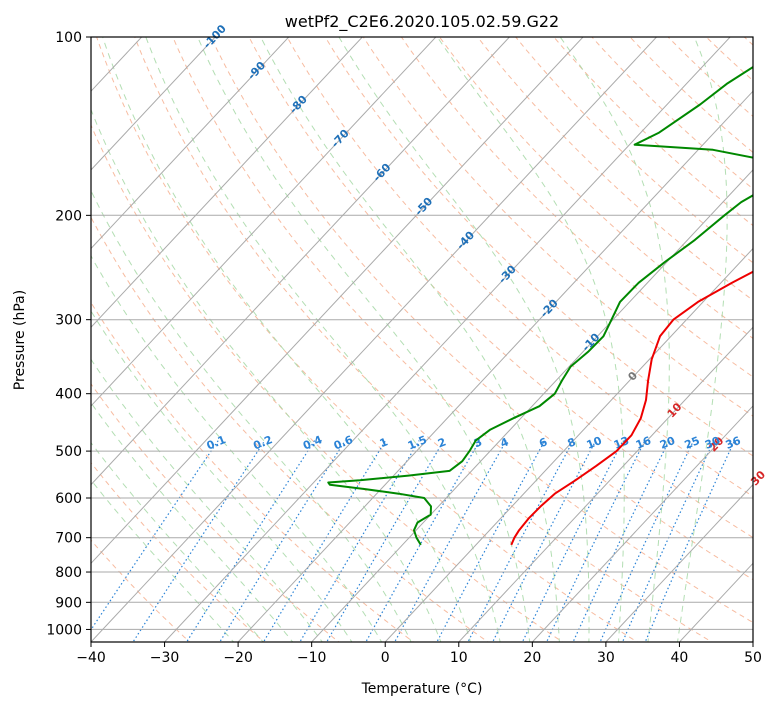 This screenshot has width=775, height=708. Describe the element at coordinates (478, 442) in the screenshot. I see `mixing-ratio-label: 3` at that location.